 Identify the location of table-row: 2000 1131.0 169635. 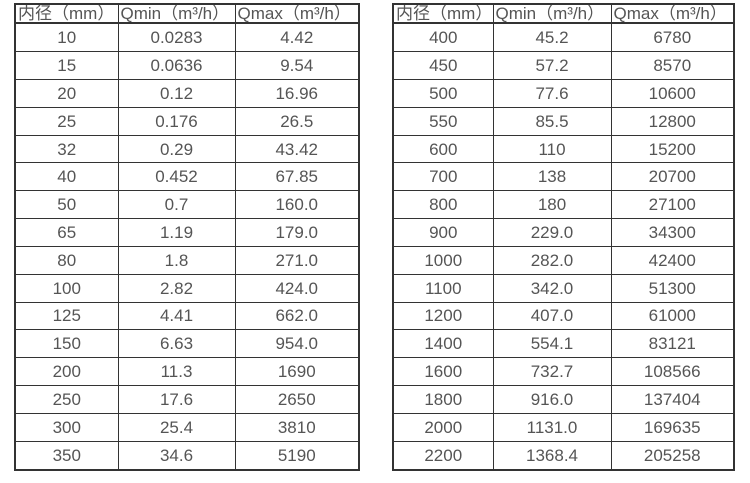
(563, 427).